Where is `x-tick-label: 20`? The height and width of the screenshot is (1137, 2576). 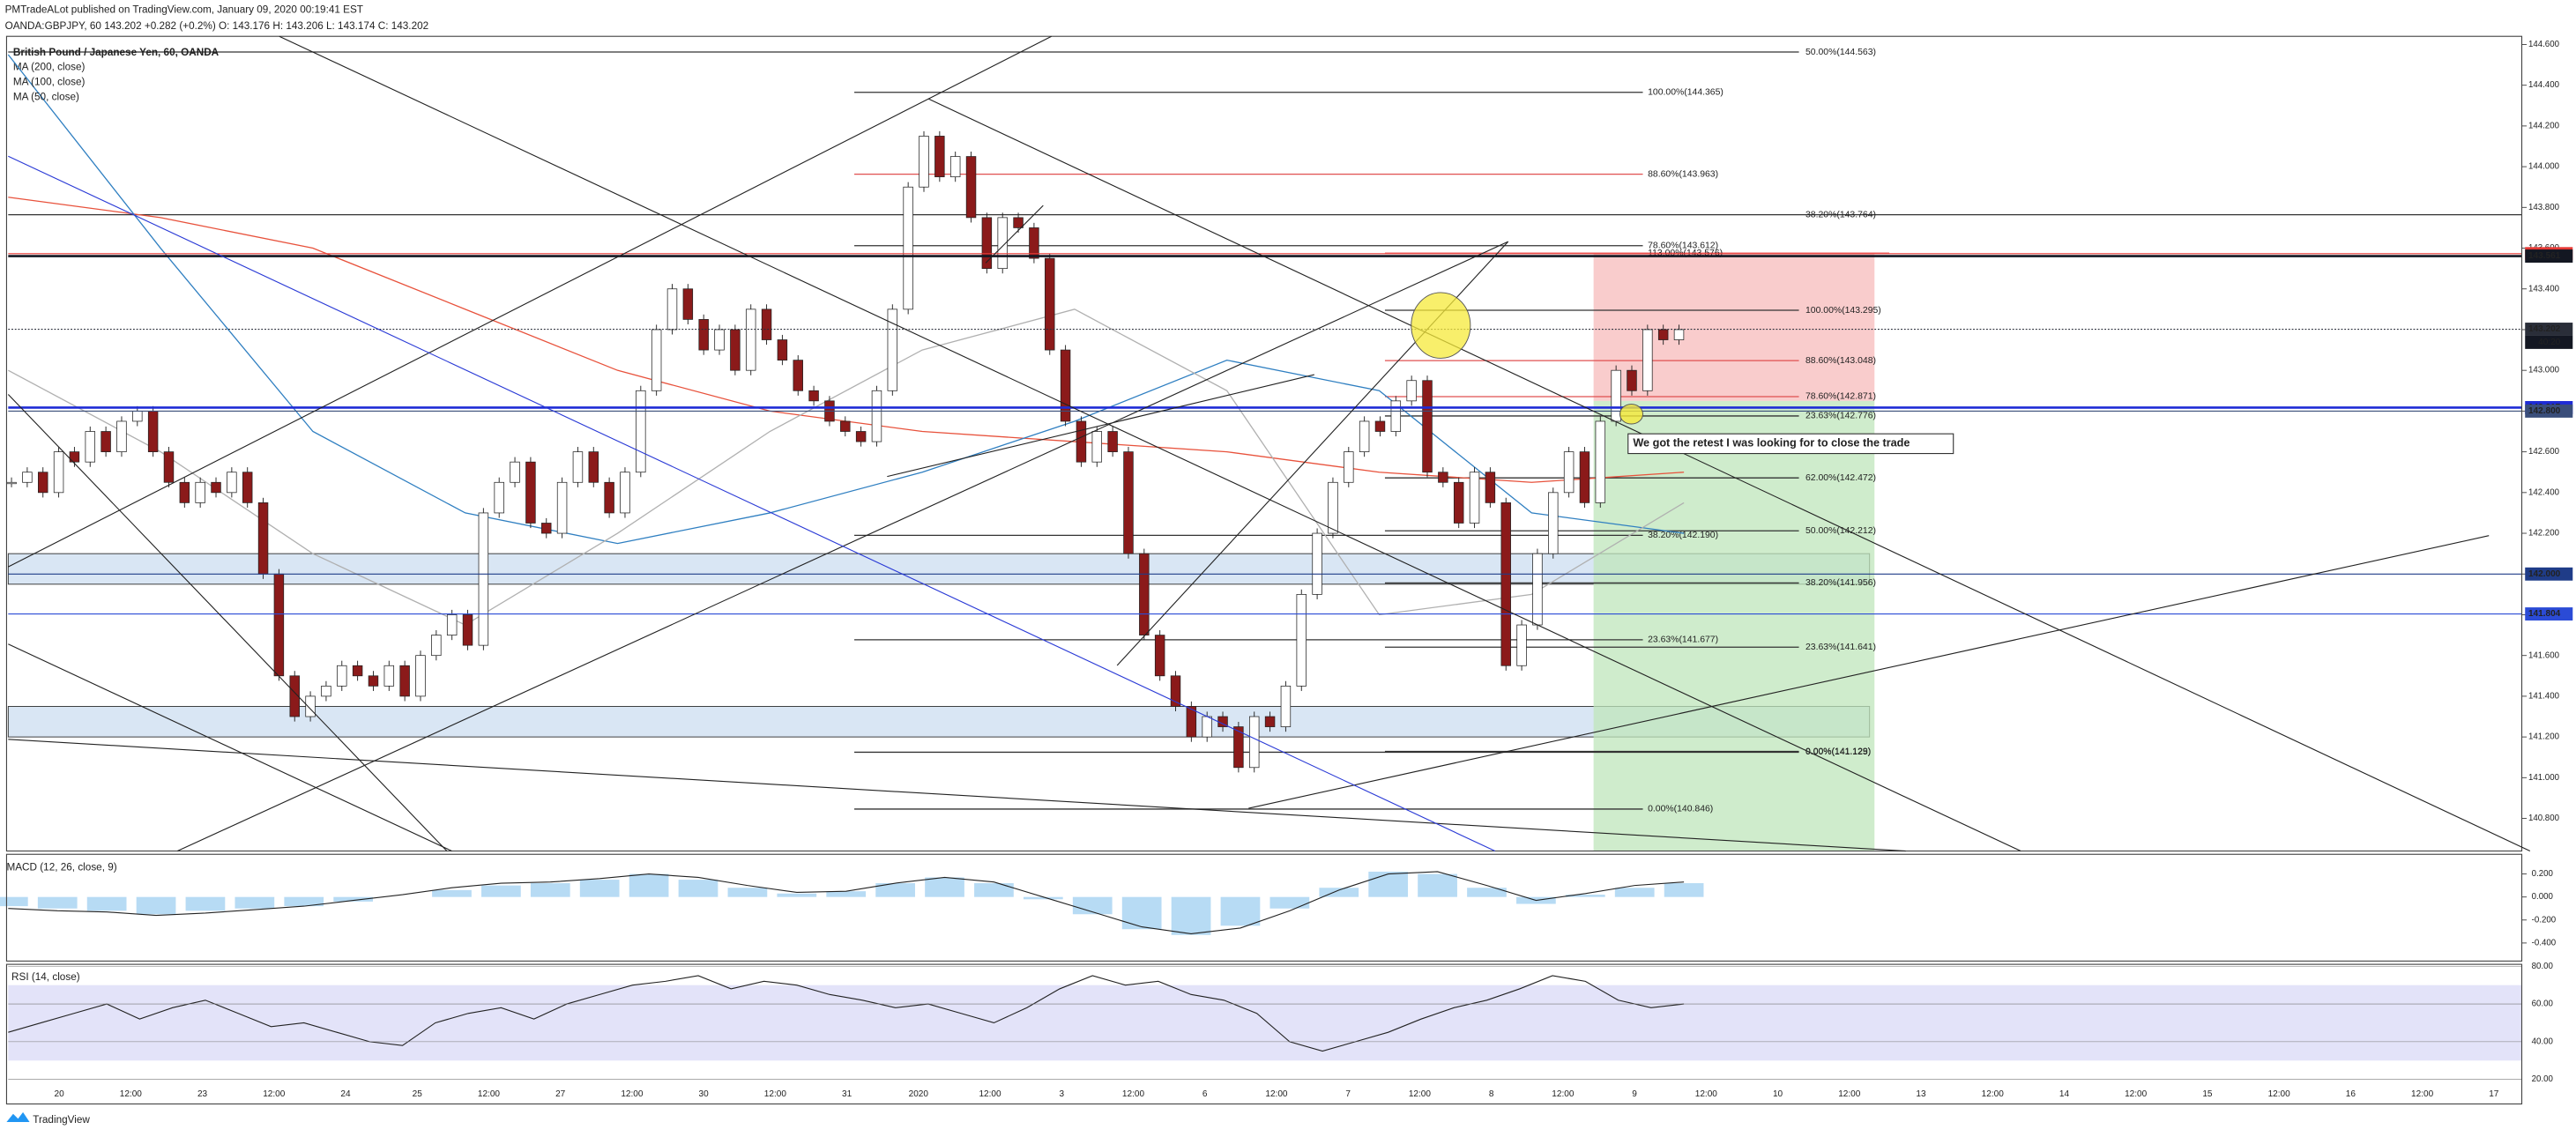 x-tick-label: 20 is located at coordinates (59, 1094).